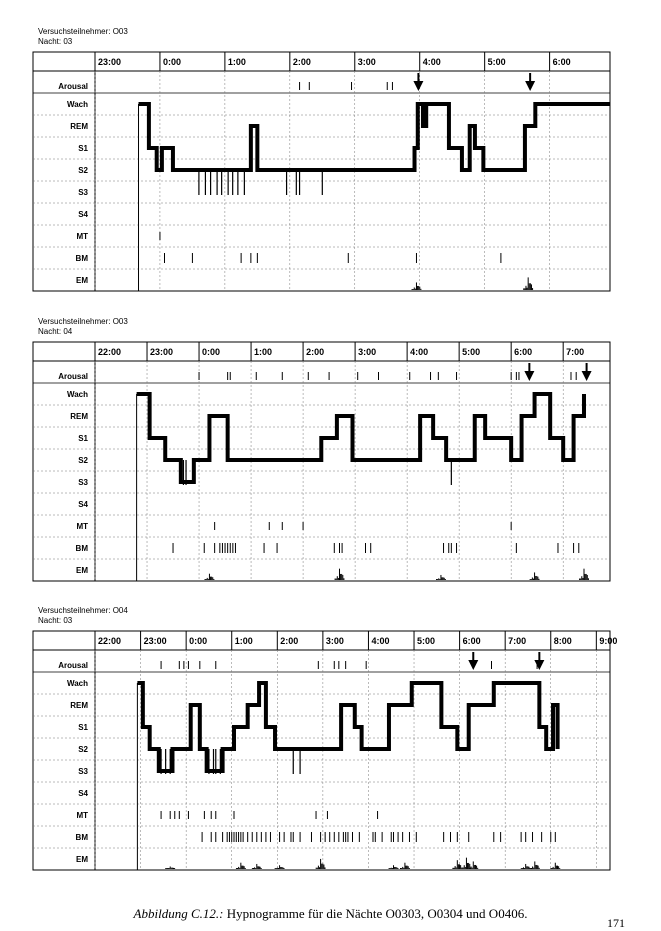 The width and height of the screenshot is (661, 931). What do you see at coordinates (563, 641) in the screenshot?
I see `hour-label: 8:00` at bounding box center [563, 641].